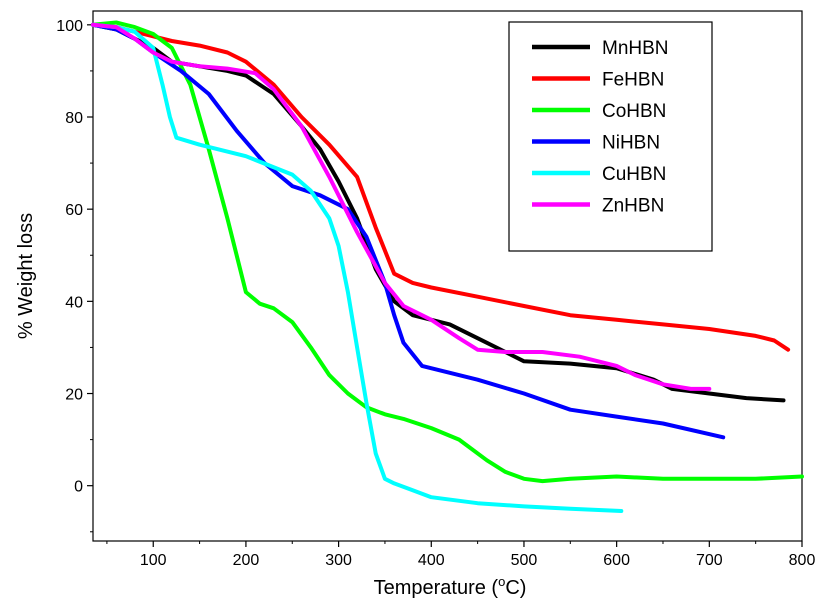 This screenshot has height=605, width=821. What do you see at coordinates (501, 581) in the screenshot?
I see `x-axis-title-degree: o` at bounding box center [501, 581].